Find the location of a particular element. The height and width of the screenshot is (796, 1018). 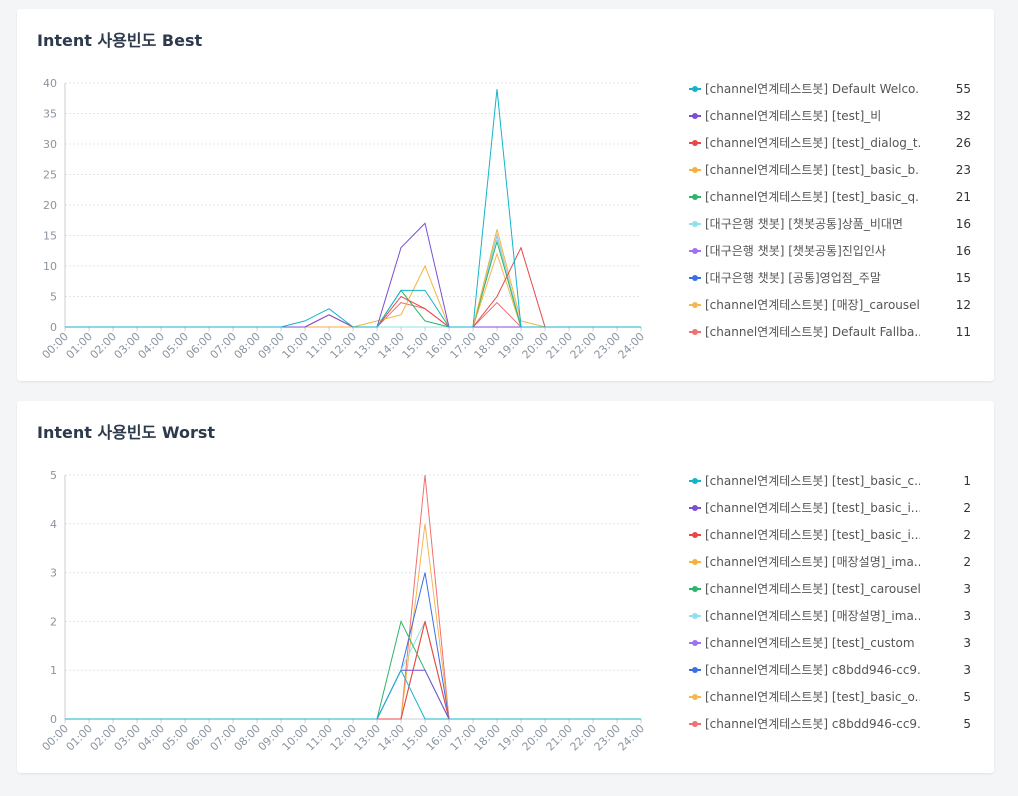

y-tick-label: 3 is located at coordinates (53, 573).